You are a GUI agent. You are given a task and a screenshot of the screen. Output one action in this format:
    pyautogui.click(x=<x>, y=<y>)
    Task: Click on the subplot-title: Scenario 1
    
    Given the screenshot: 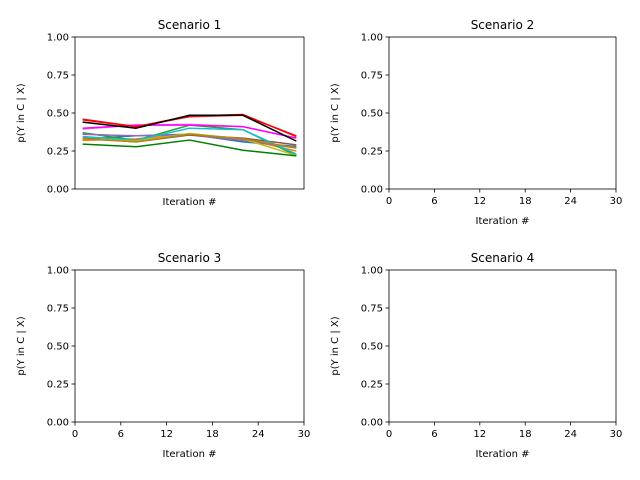 What is the action you would take?
    pyautogui.click(x=190, y=25)
    